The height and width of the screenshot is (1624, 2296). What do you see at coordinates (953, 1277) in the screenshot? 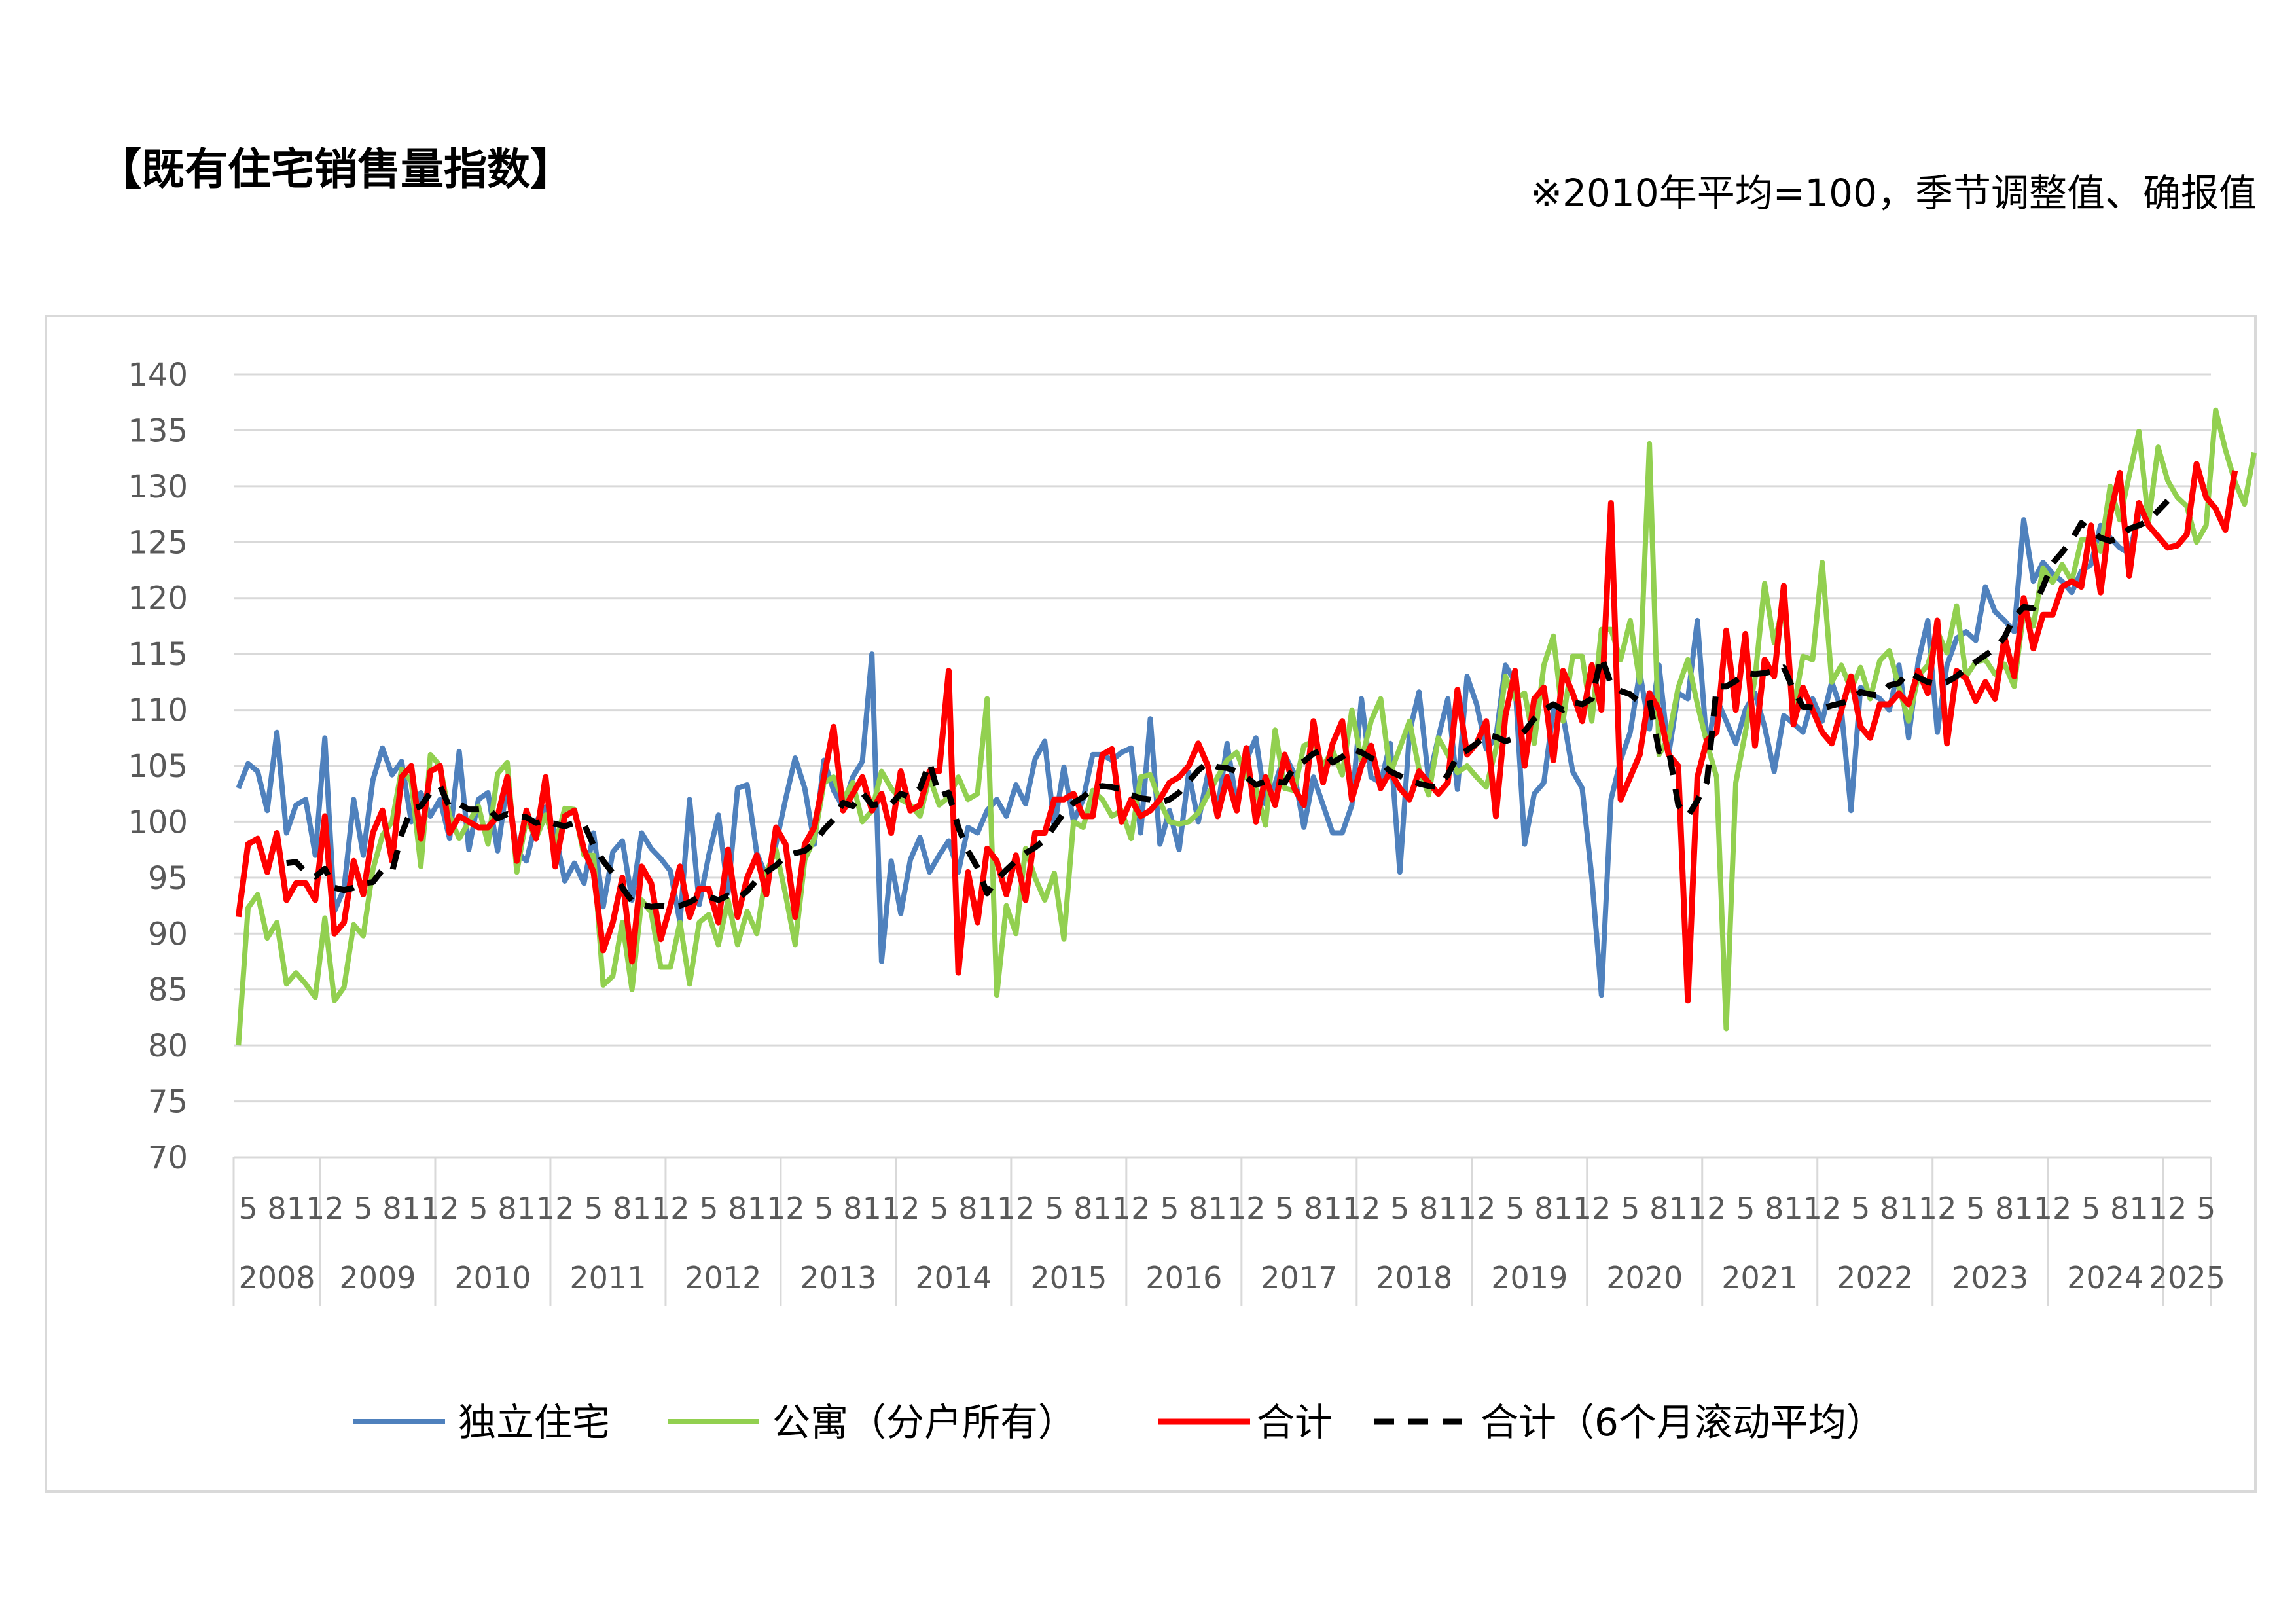
I see `x-year-label: 2014` at bounding box center [953, 1277].